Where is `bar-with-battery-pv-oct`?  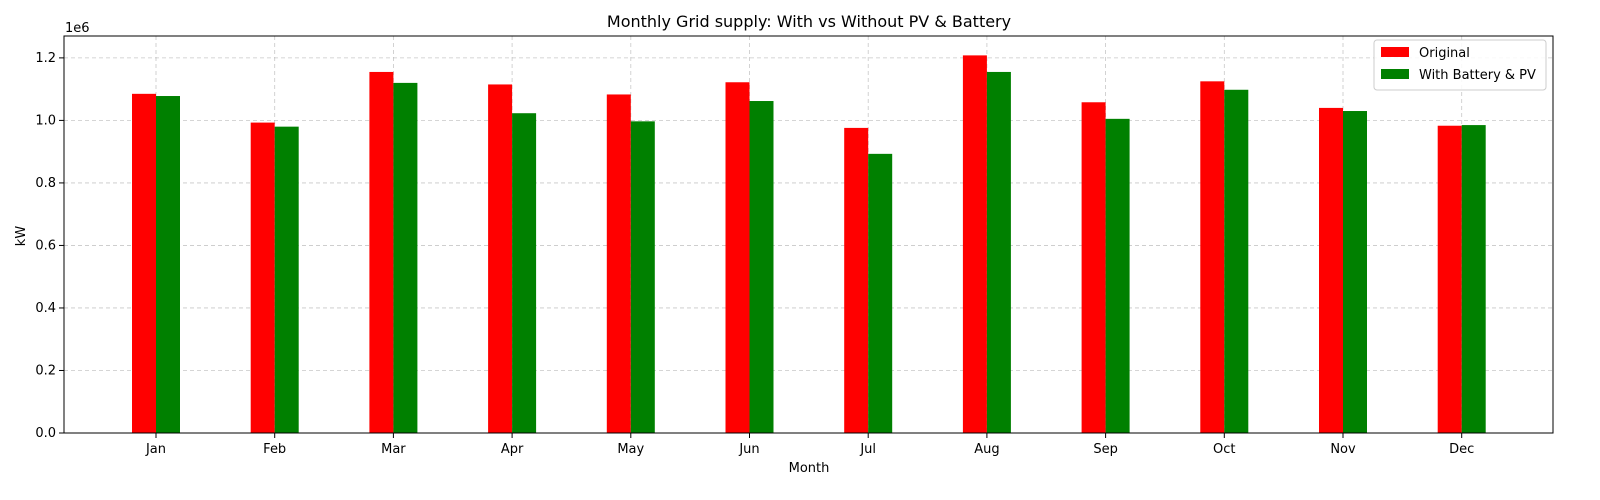 bar-with-battery-pv-oct is located at coordinates (1236, 261).